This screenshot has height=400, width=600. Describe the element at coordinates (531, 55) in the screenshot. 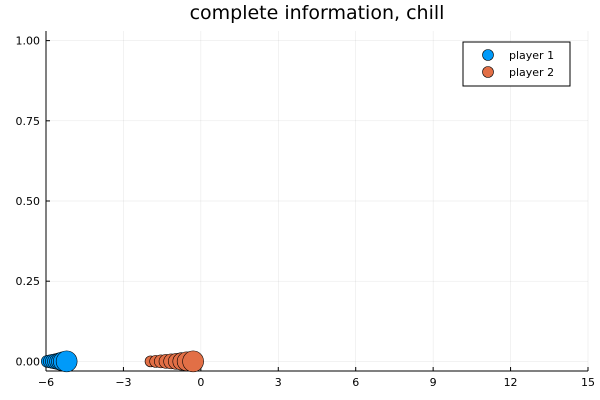

I see `legend-label: player 1` at that location.